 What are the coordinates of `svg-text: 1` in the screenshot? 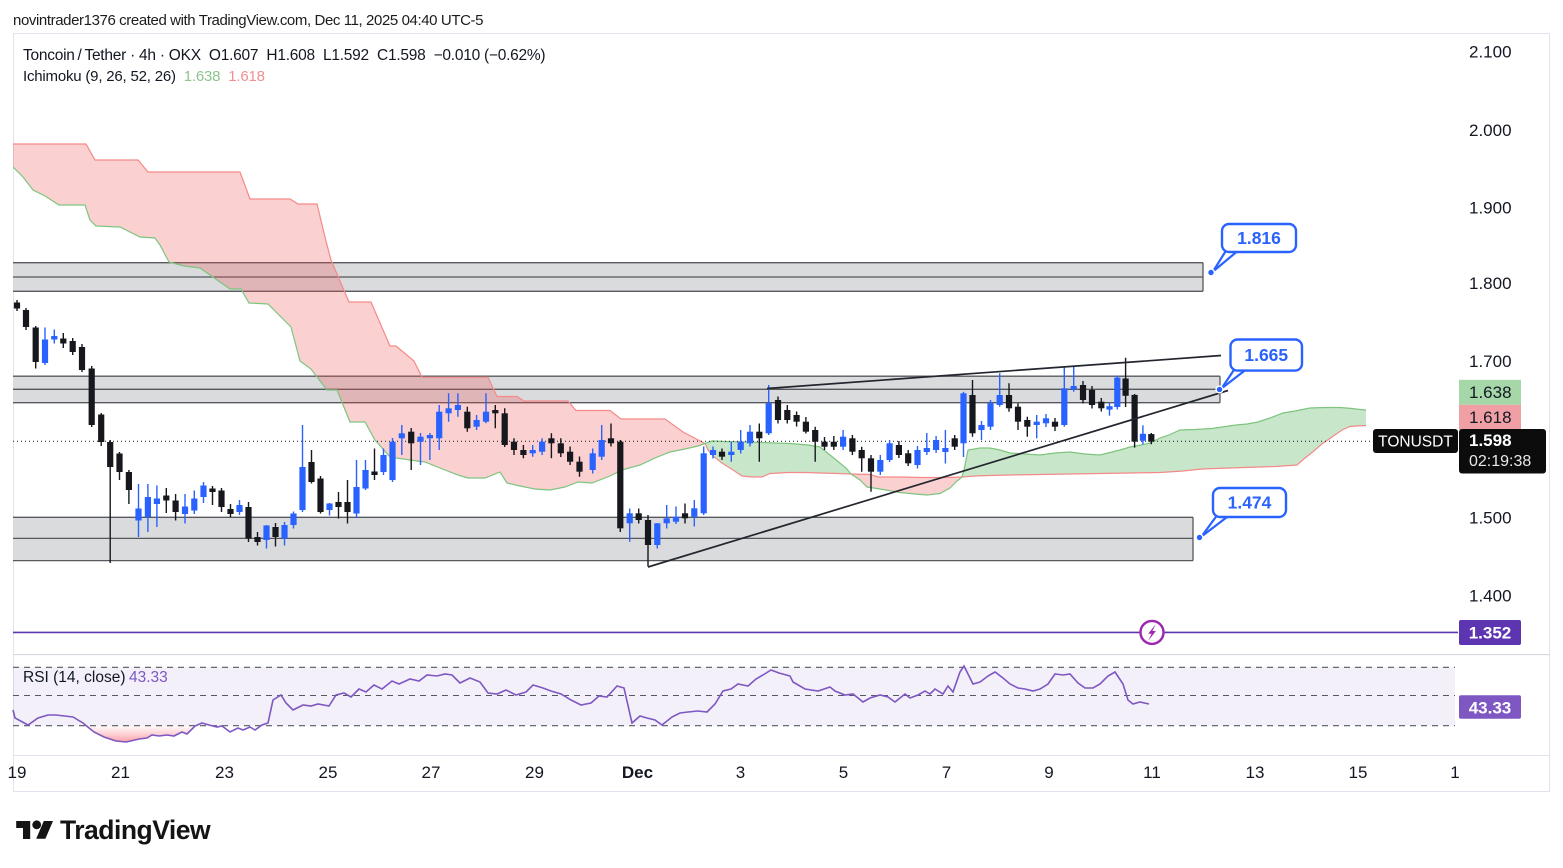 It's located at (1454, 772).